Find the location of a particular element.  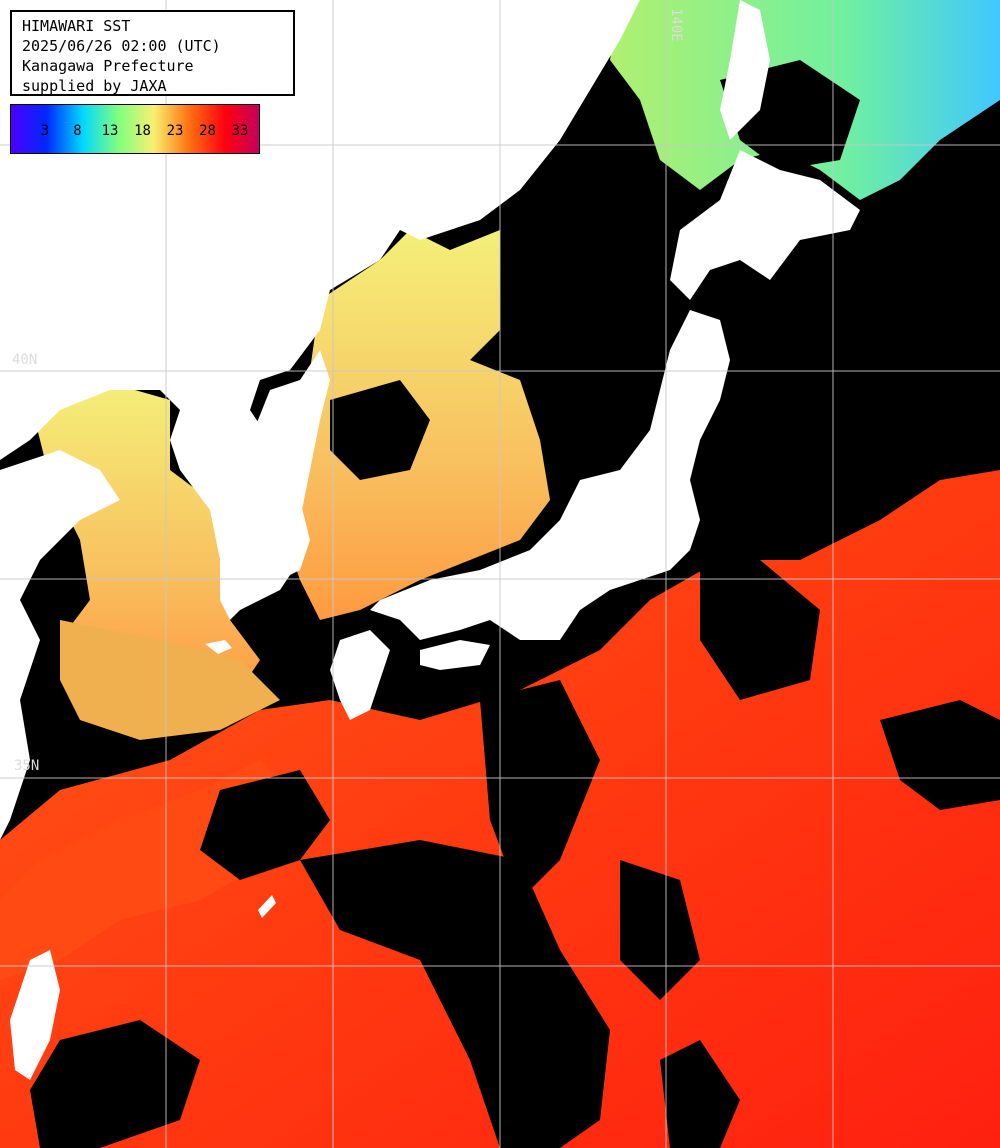

scale-tick-label: 23 is located at coordinates (175, 131).